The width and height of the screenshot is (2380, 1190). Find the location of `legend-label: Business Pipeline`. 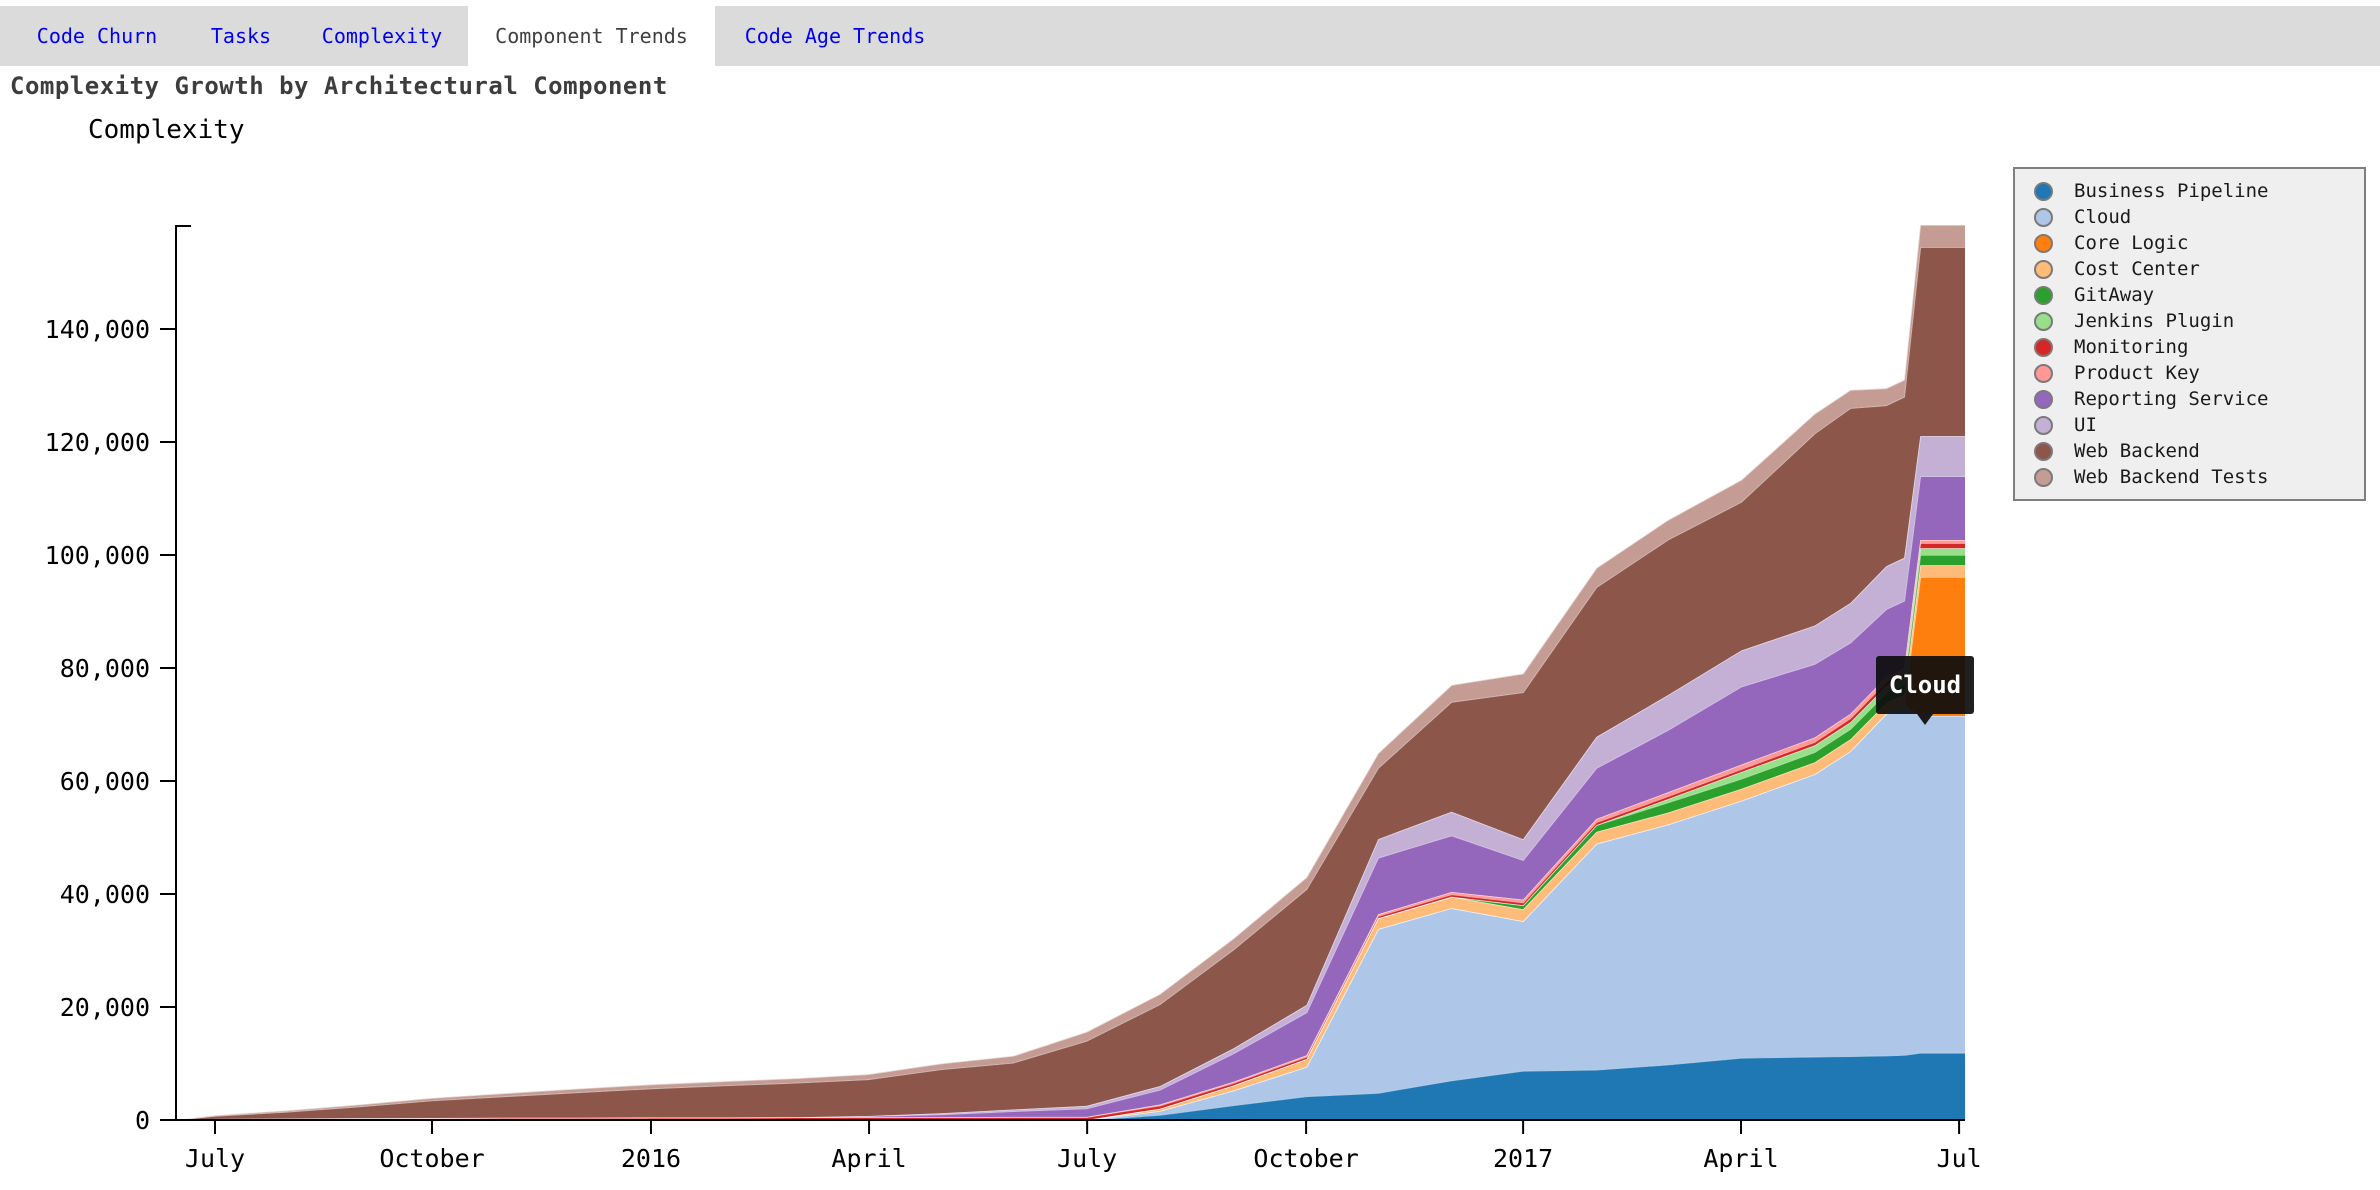

legend-label: Business Pipeline is located at coordinates (2171, 191).